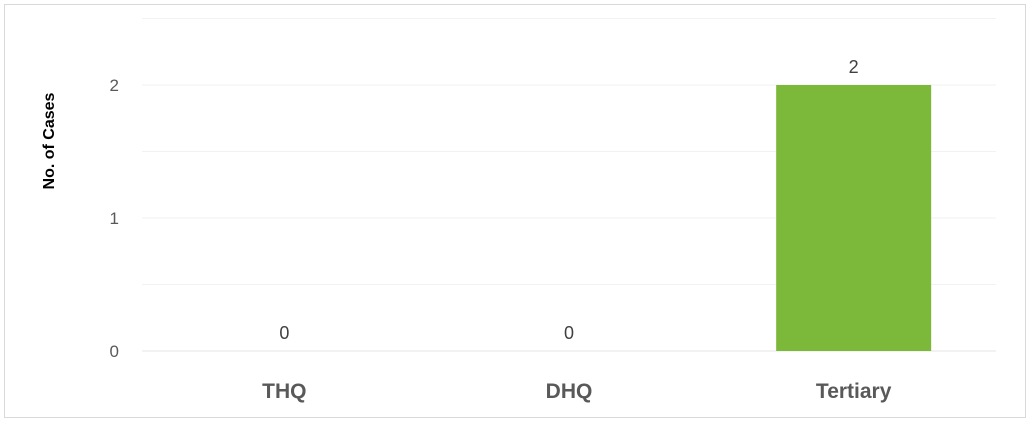 This screenshot has height=422, width=1031. Describe the element at coordinates (569, 333) in the screenshot. I see `data-label-dhq: 0` at that location.